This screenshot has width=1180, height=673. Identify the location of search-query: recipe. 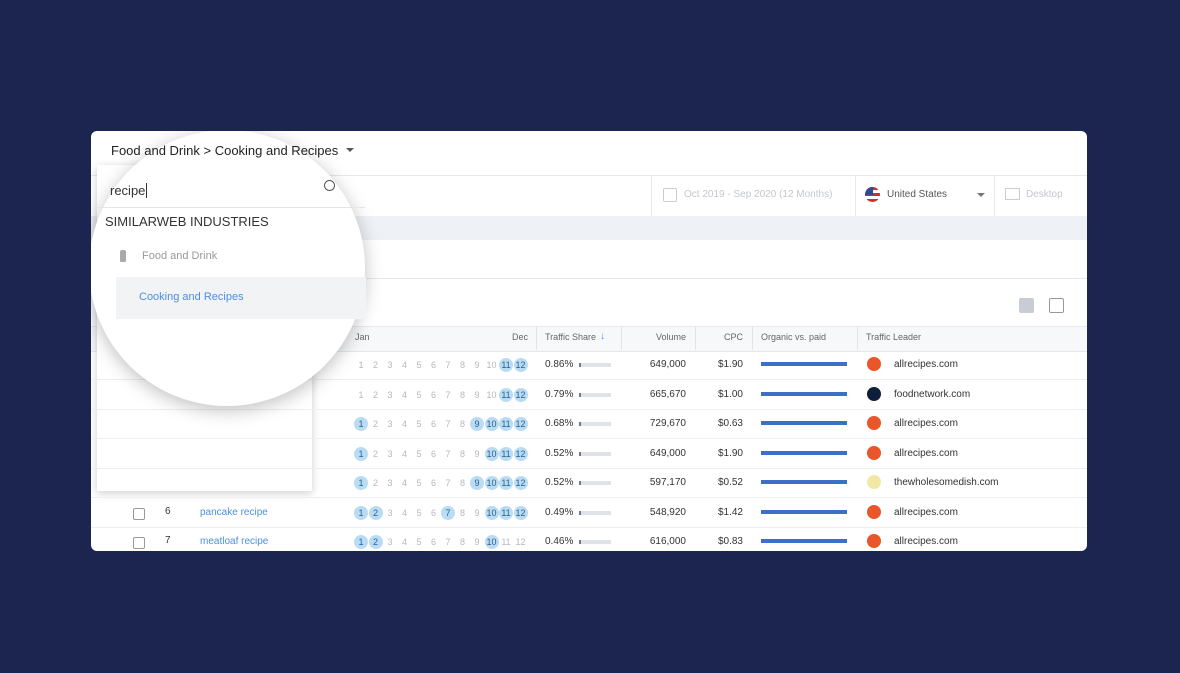
(128, 190).